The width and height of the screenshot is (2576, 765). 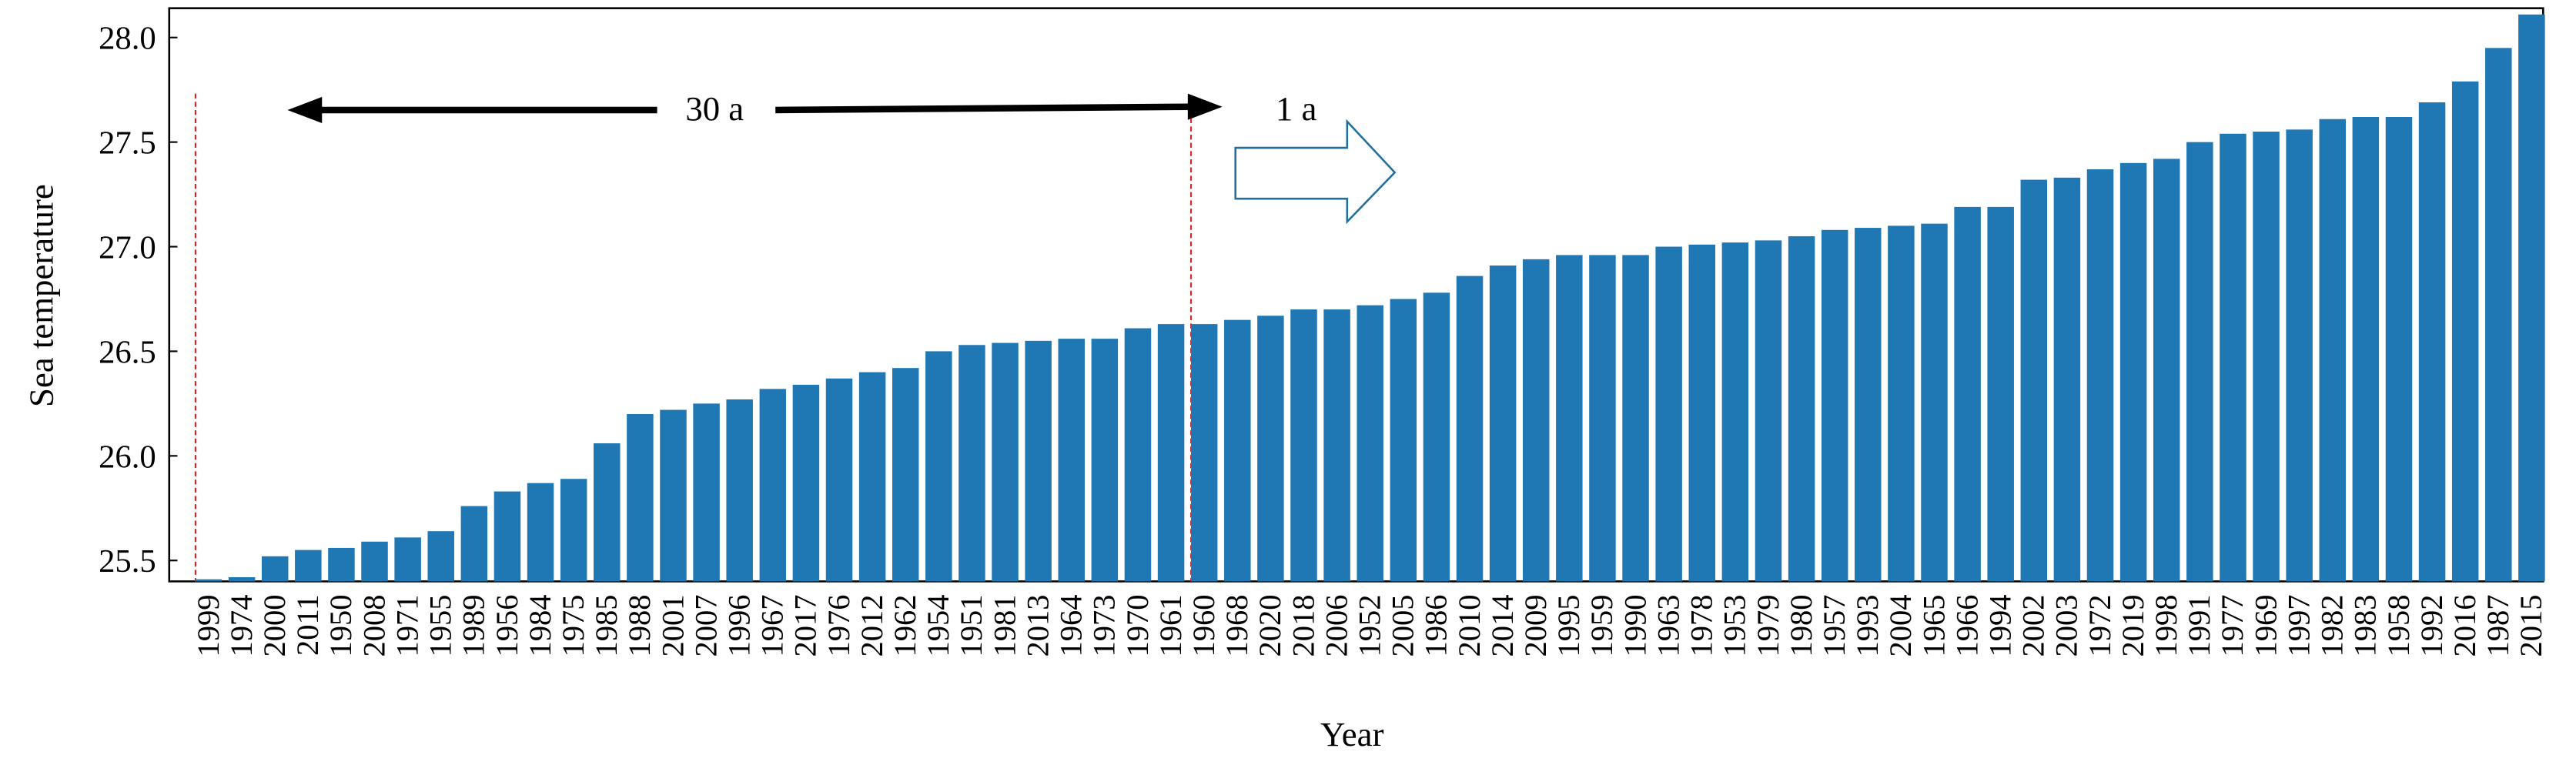 What do you see at coordinates (905, 625) in the screenshot?
I see `x-tick-label: 1962` at bounding box center [905, 625].